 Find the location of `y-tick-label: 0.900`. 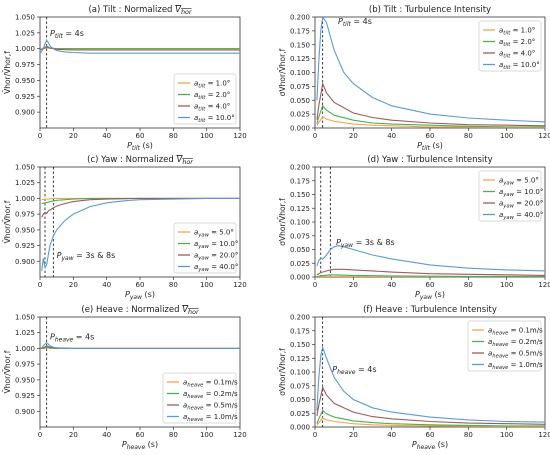

y-tick-label: 0.900 is located at coordinates (25, 412).